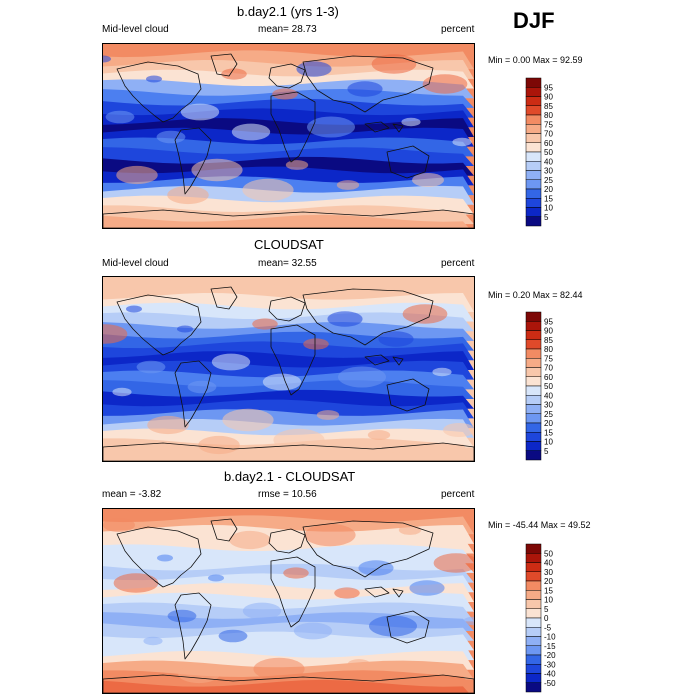  Describe the element at coordinates (458, 29) in the screenshot. I see `panel-1-units-label: percent` at that location.